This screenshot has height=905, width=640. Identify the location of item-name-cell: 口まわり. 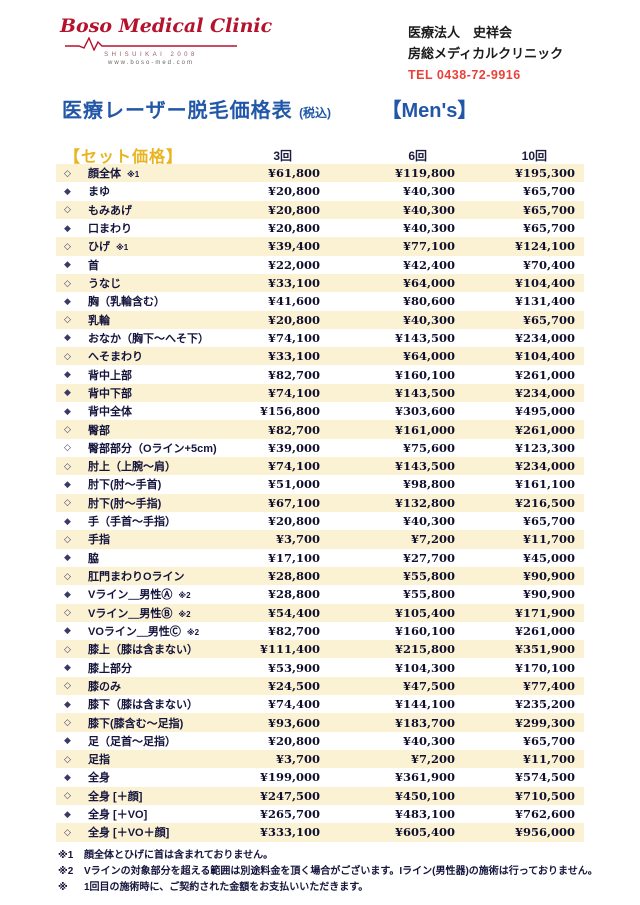
(154, 228).